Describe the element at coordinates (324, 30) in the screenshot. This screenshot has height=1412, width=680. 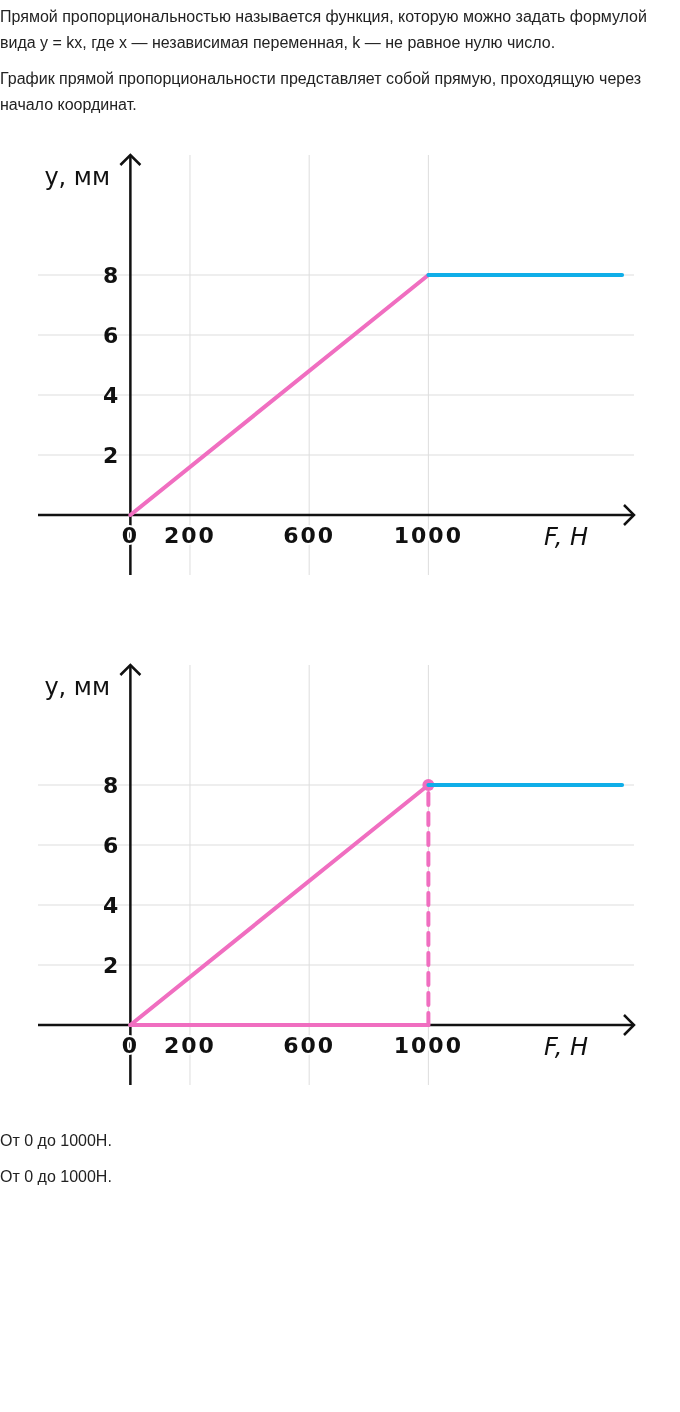
I see `text: Прямой пропорциональностью называется функция, которую можно задать формулой вида y = kx, где x — независимая переменная, k — не равное нулю число.` at that location.